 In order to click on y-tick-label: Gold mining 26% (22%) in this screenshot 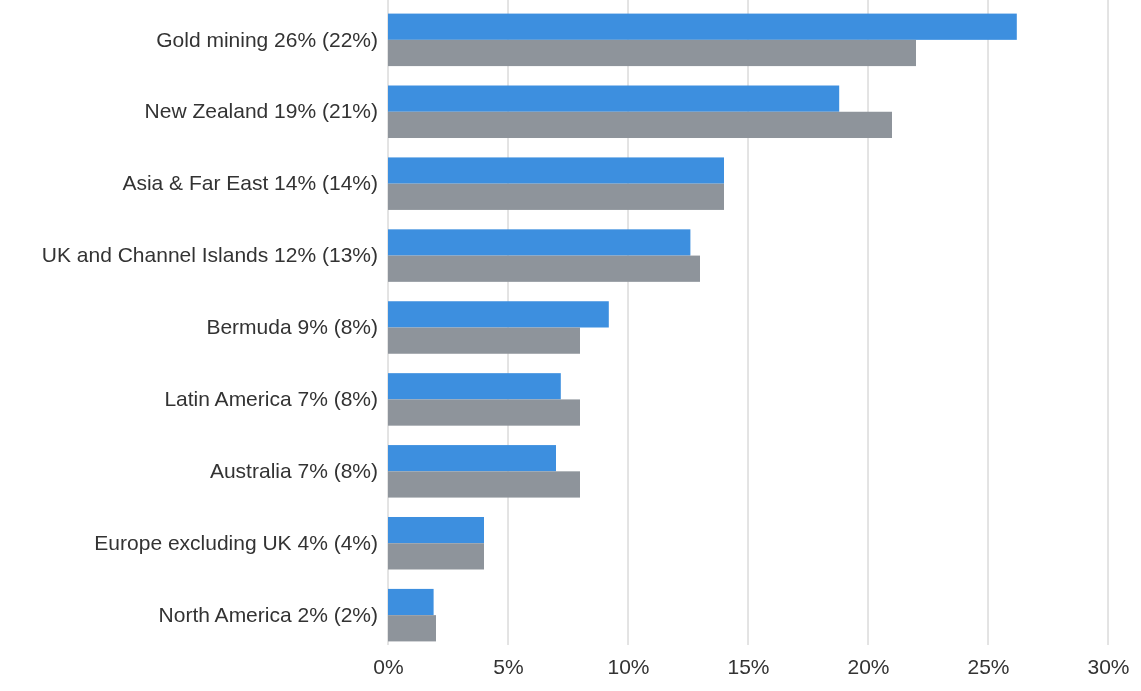, I will do `click(267, 39)`.